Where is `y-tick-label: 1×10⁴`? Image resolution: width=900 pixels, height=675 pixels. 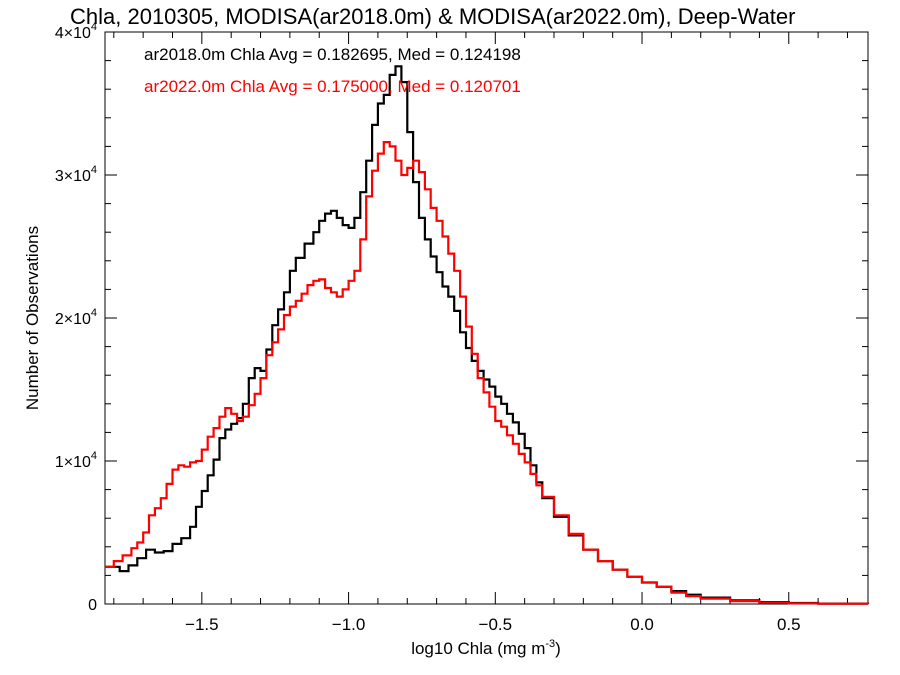 y-tick-label: 1×10⁴ is located at coordinates (76, 460).